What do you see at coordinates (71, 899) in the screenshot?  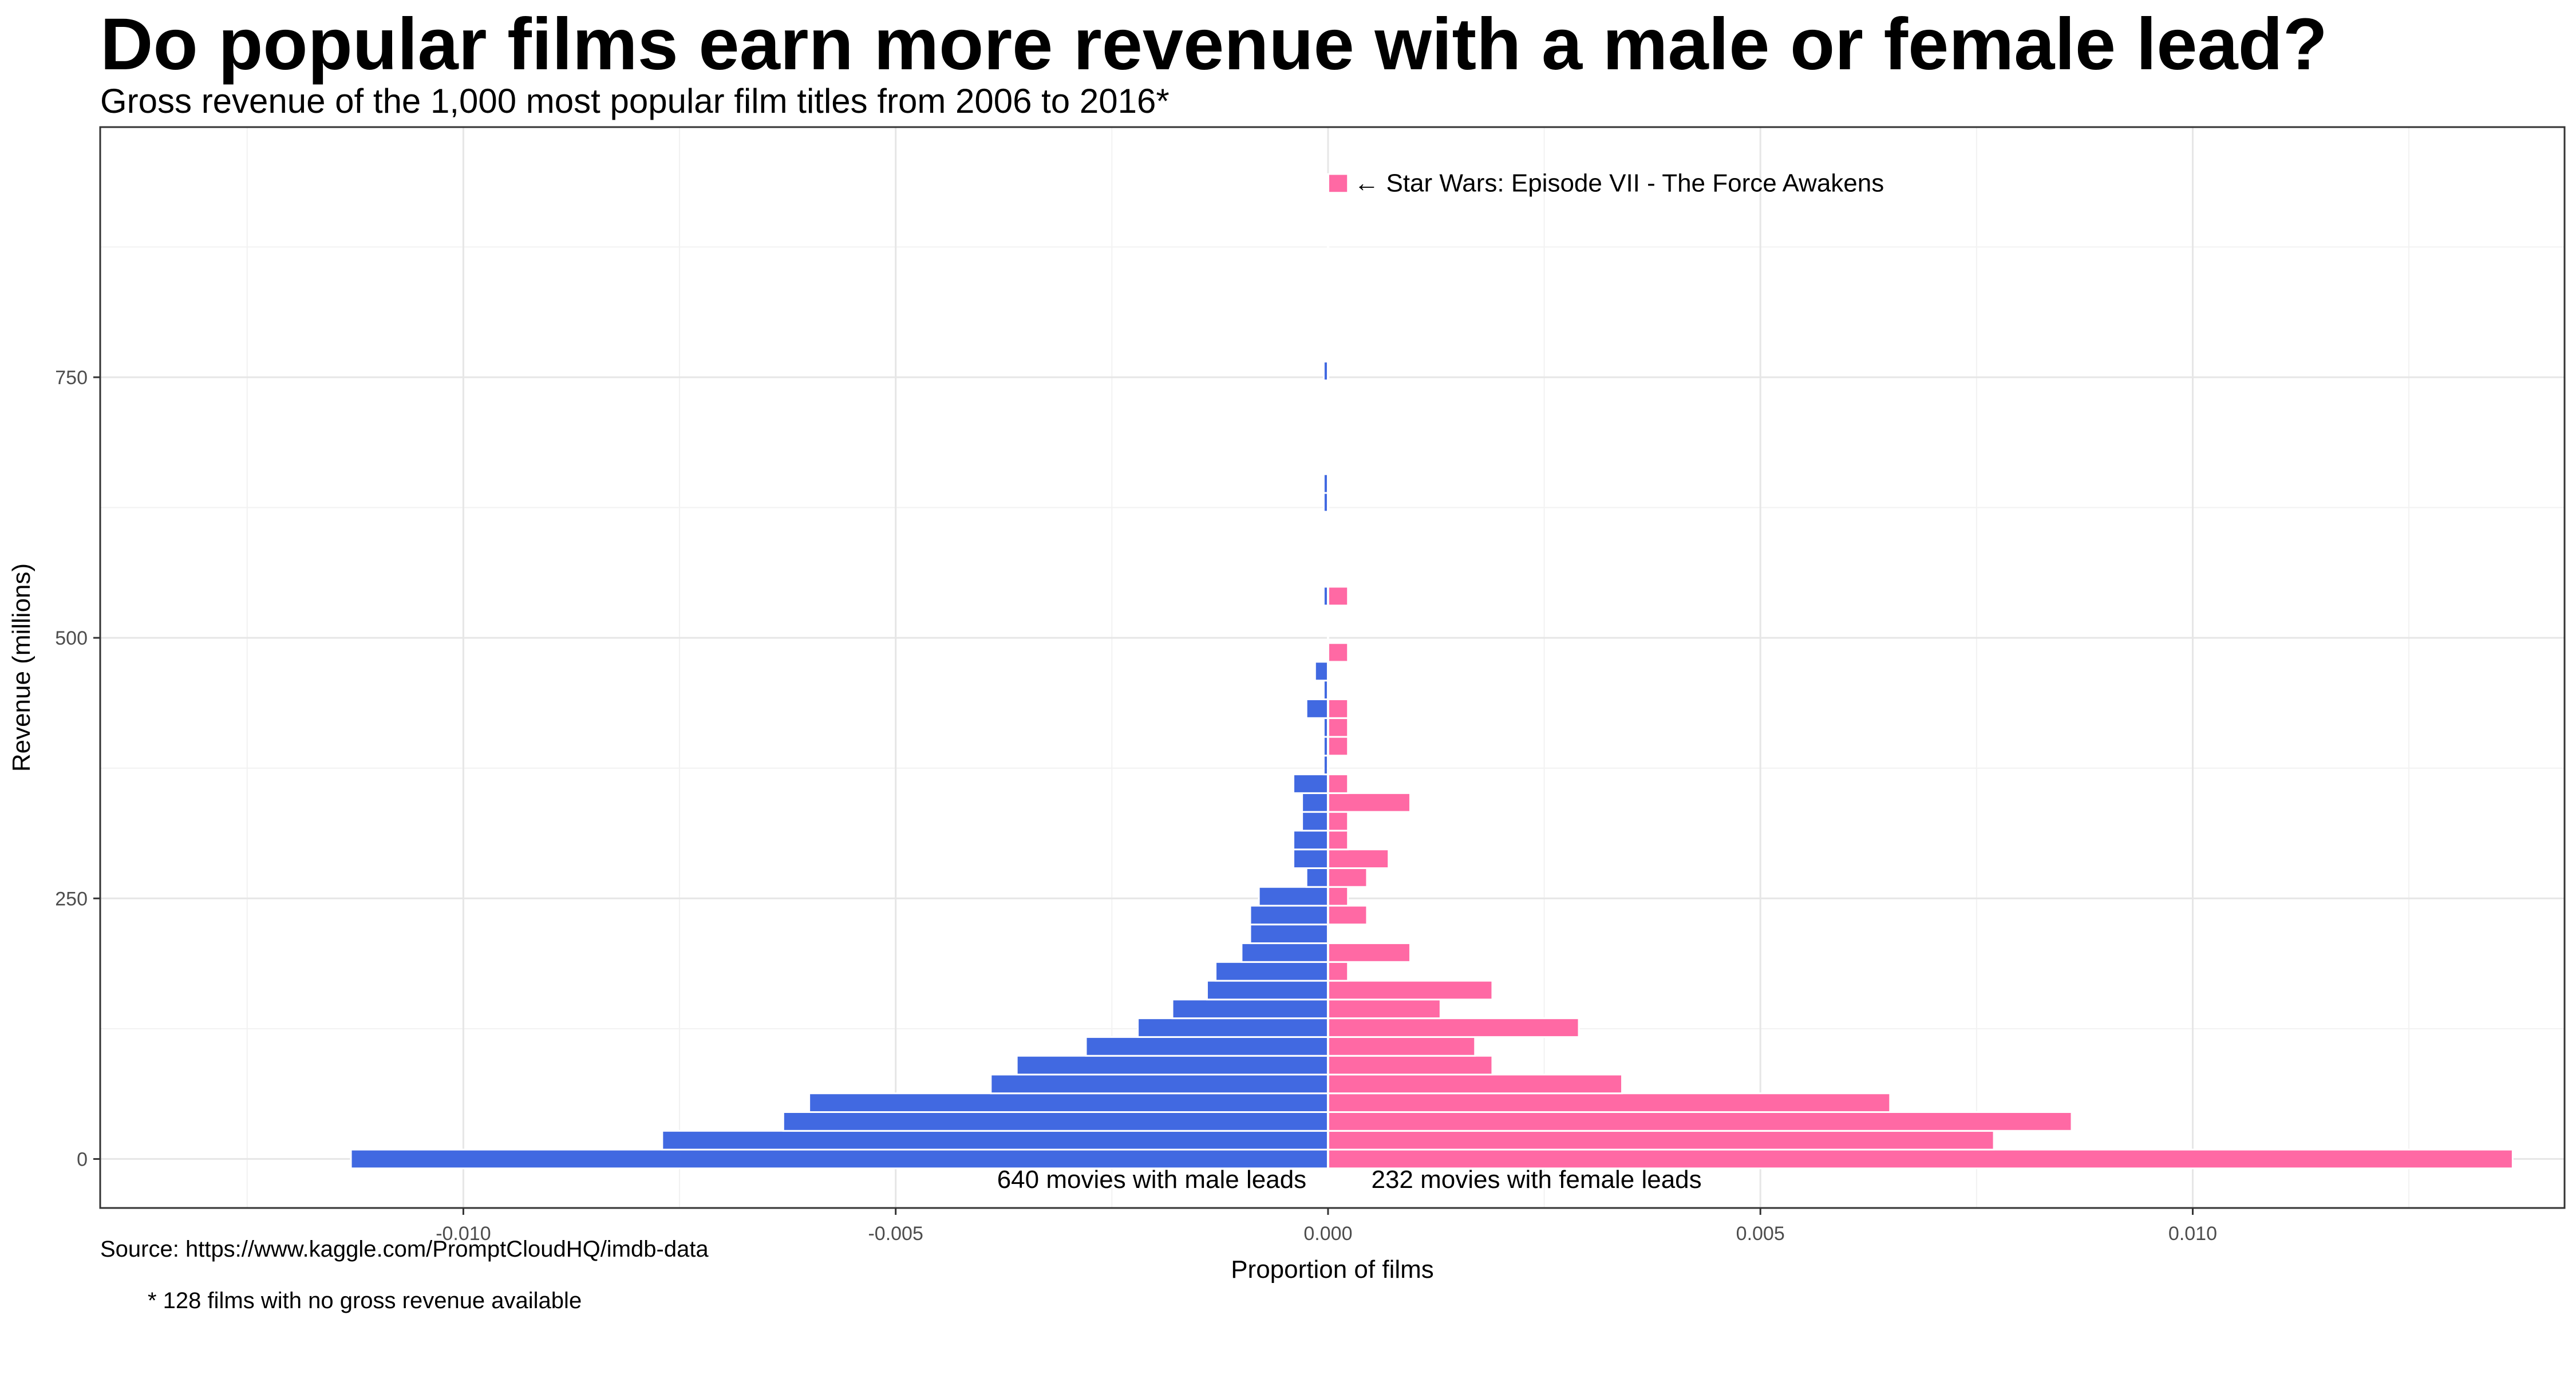 I see `y-tick-label: 250` at bounding box center [71, 899].